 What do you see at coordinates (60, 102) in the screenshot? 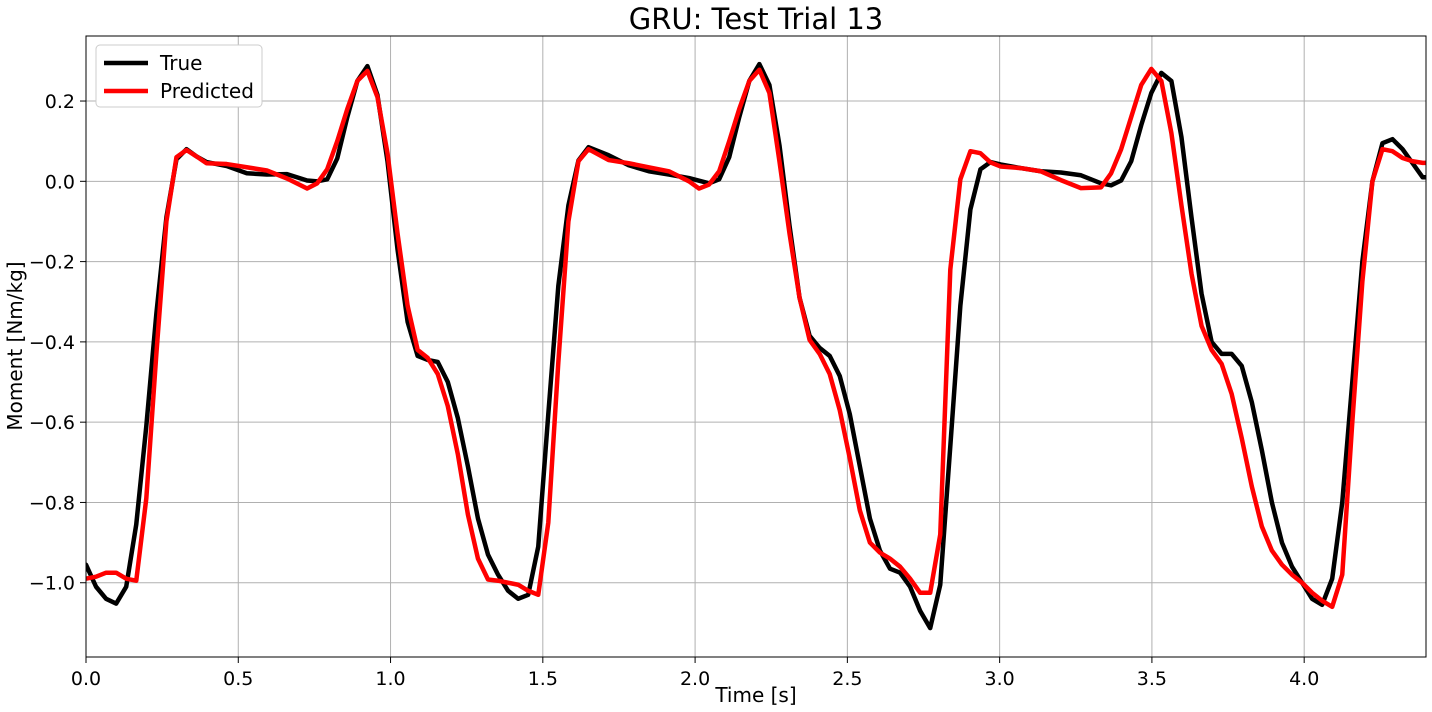
I see `y-tick-label: 0.2` at bounding box center [60, 102].